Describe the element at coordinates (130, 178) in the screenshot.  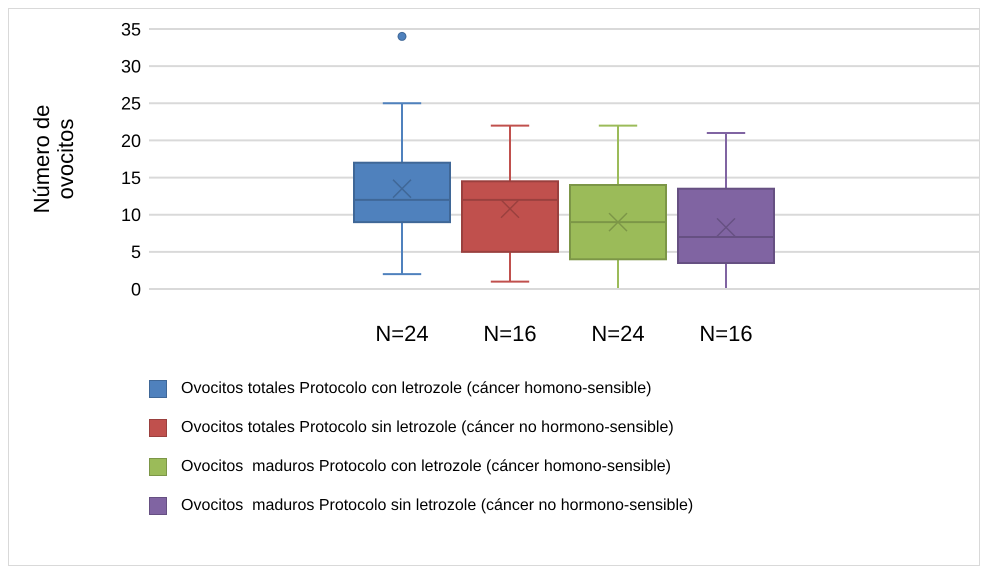
I see `y-tick-label: 15` at that location.